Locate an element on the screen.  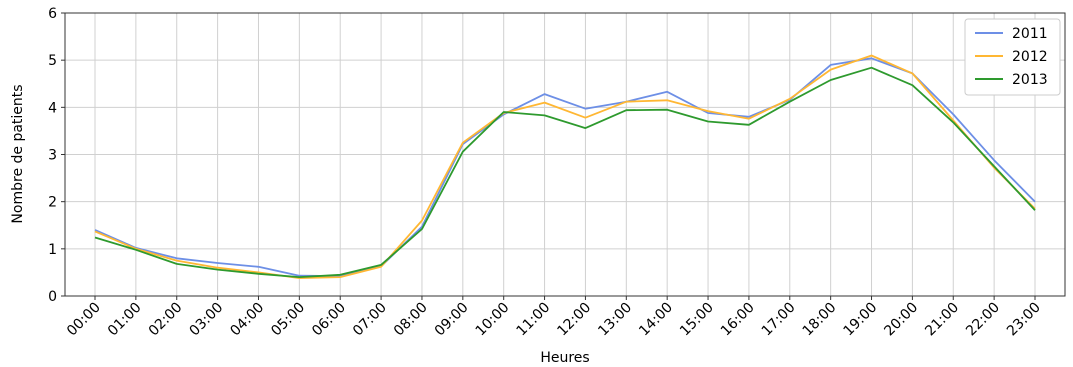
x-tick-label: 12:00 is located at coordinates (574, 320).